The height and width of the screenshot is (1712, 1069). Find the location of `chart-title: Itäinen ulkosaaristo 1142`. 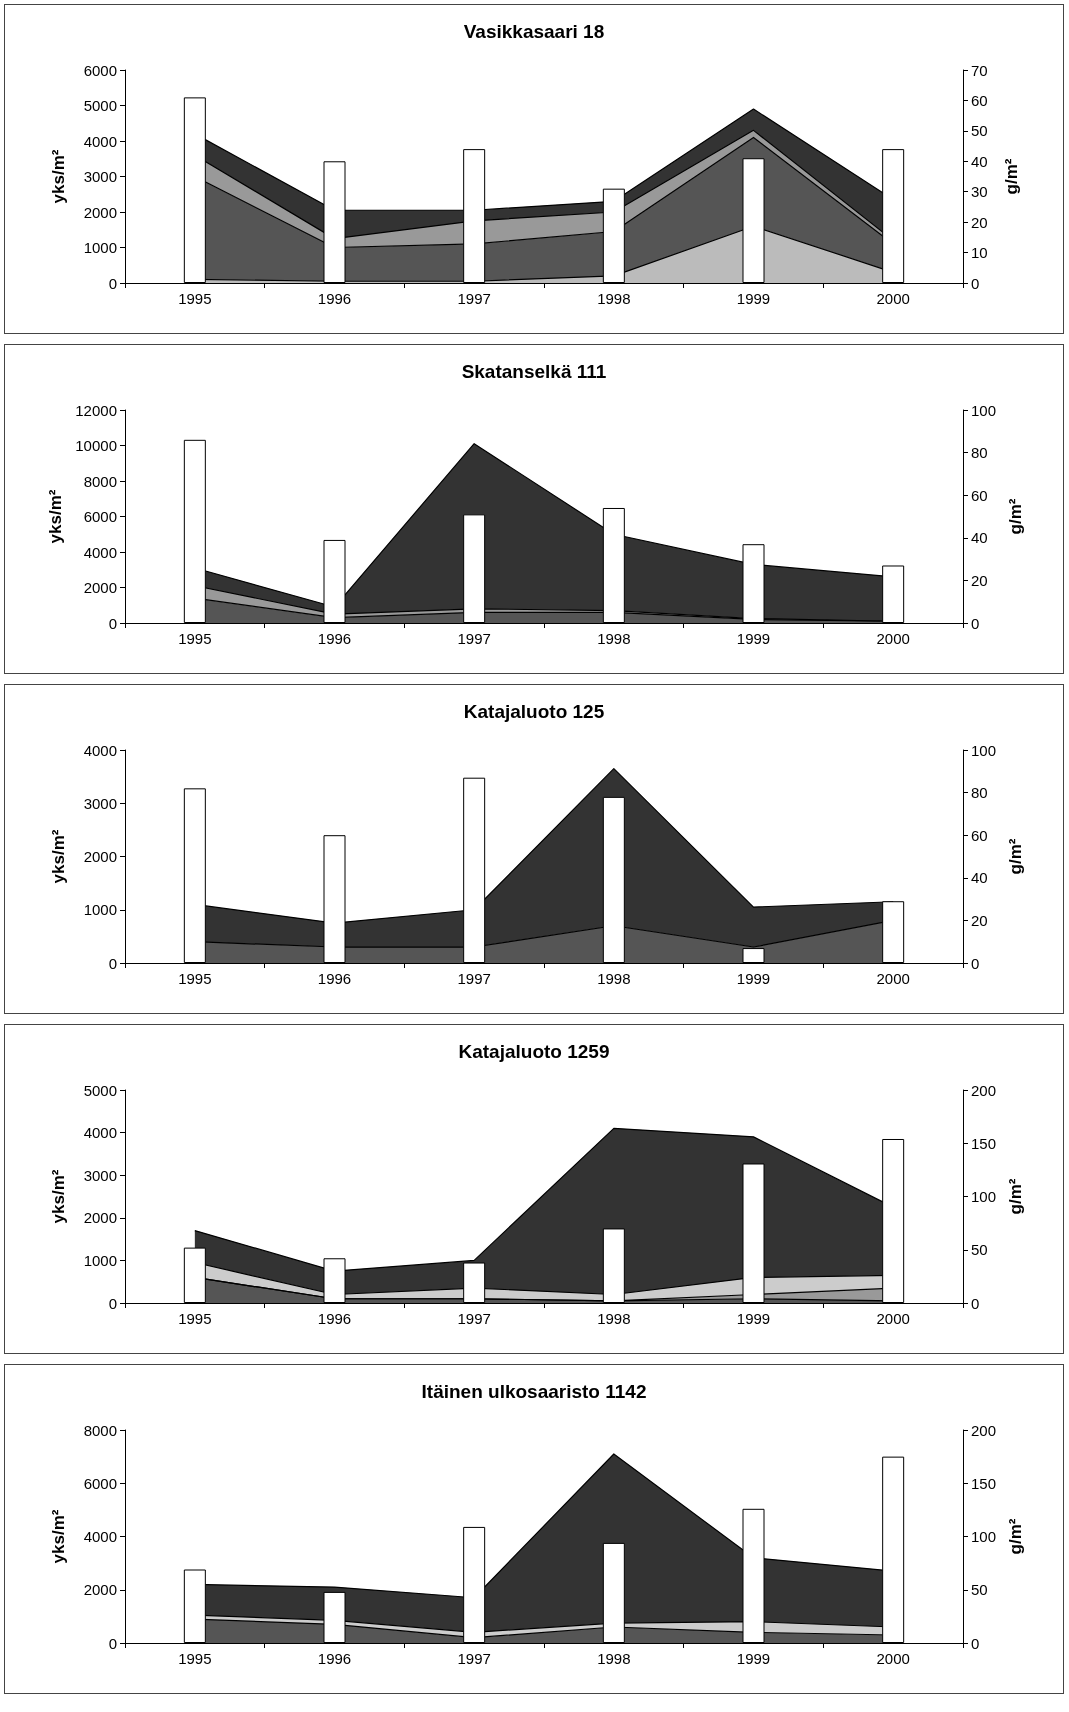

chart-title: Itäinen ulkosaaristo 1142 is located at coordinates (534, 1391).